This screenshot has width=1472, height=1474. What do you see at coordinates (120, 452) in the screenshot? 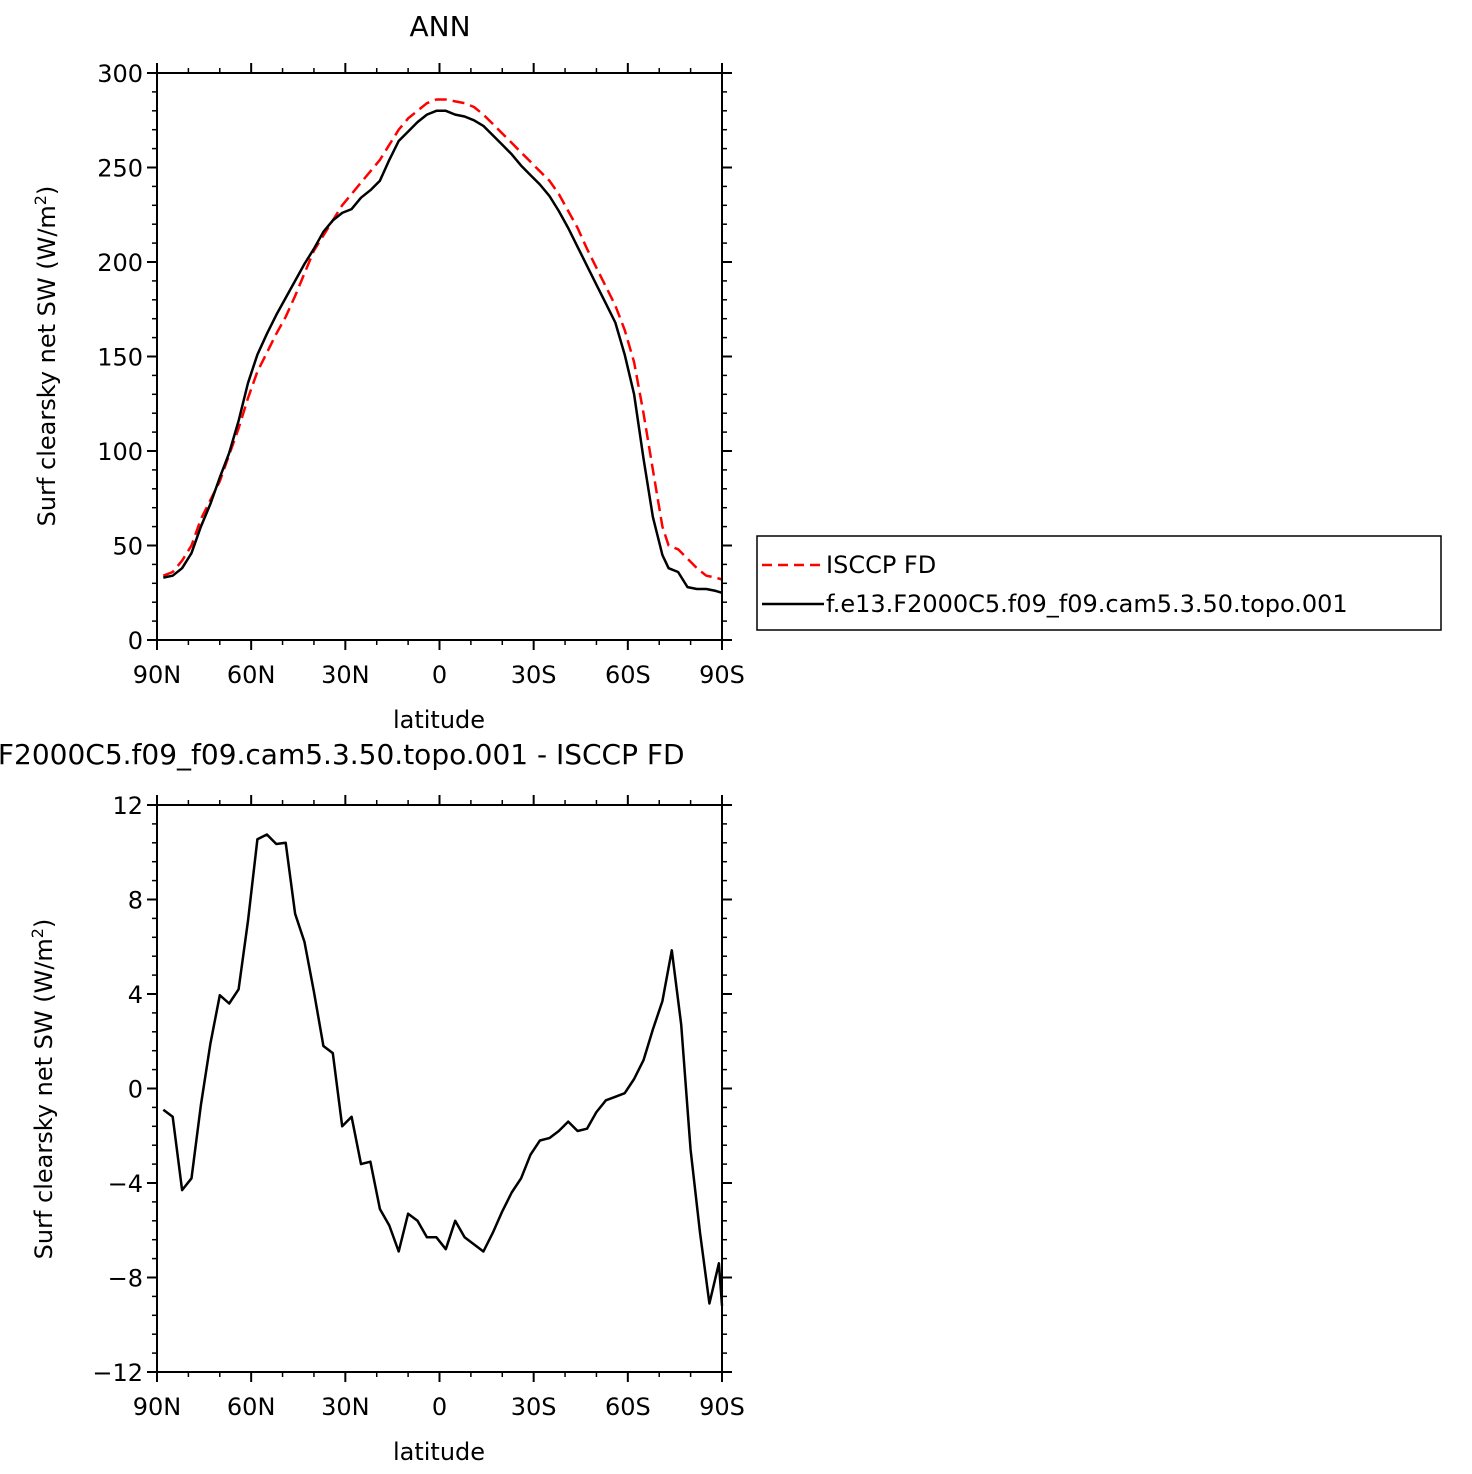
I see `y-tick-label: 100` at bounding box center [120, 452].